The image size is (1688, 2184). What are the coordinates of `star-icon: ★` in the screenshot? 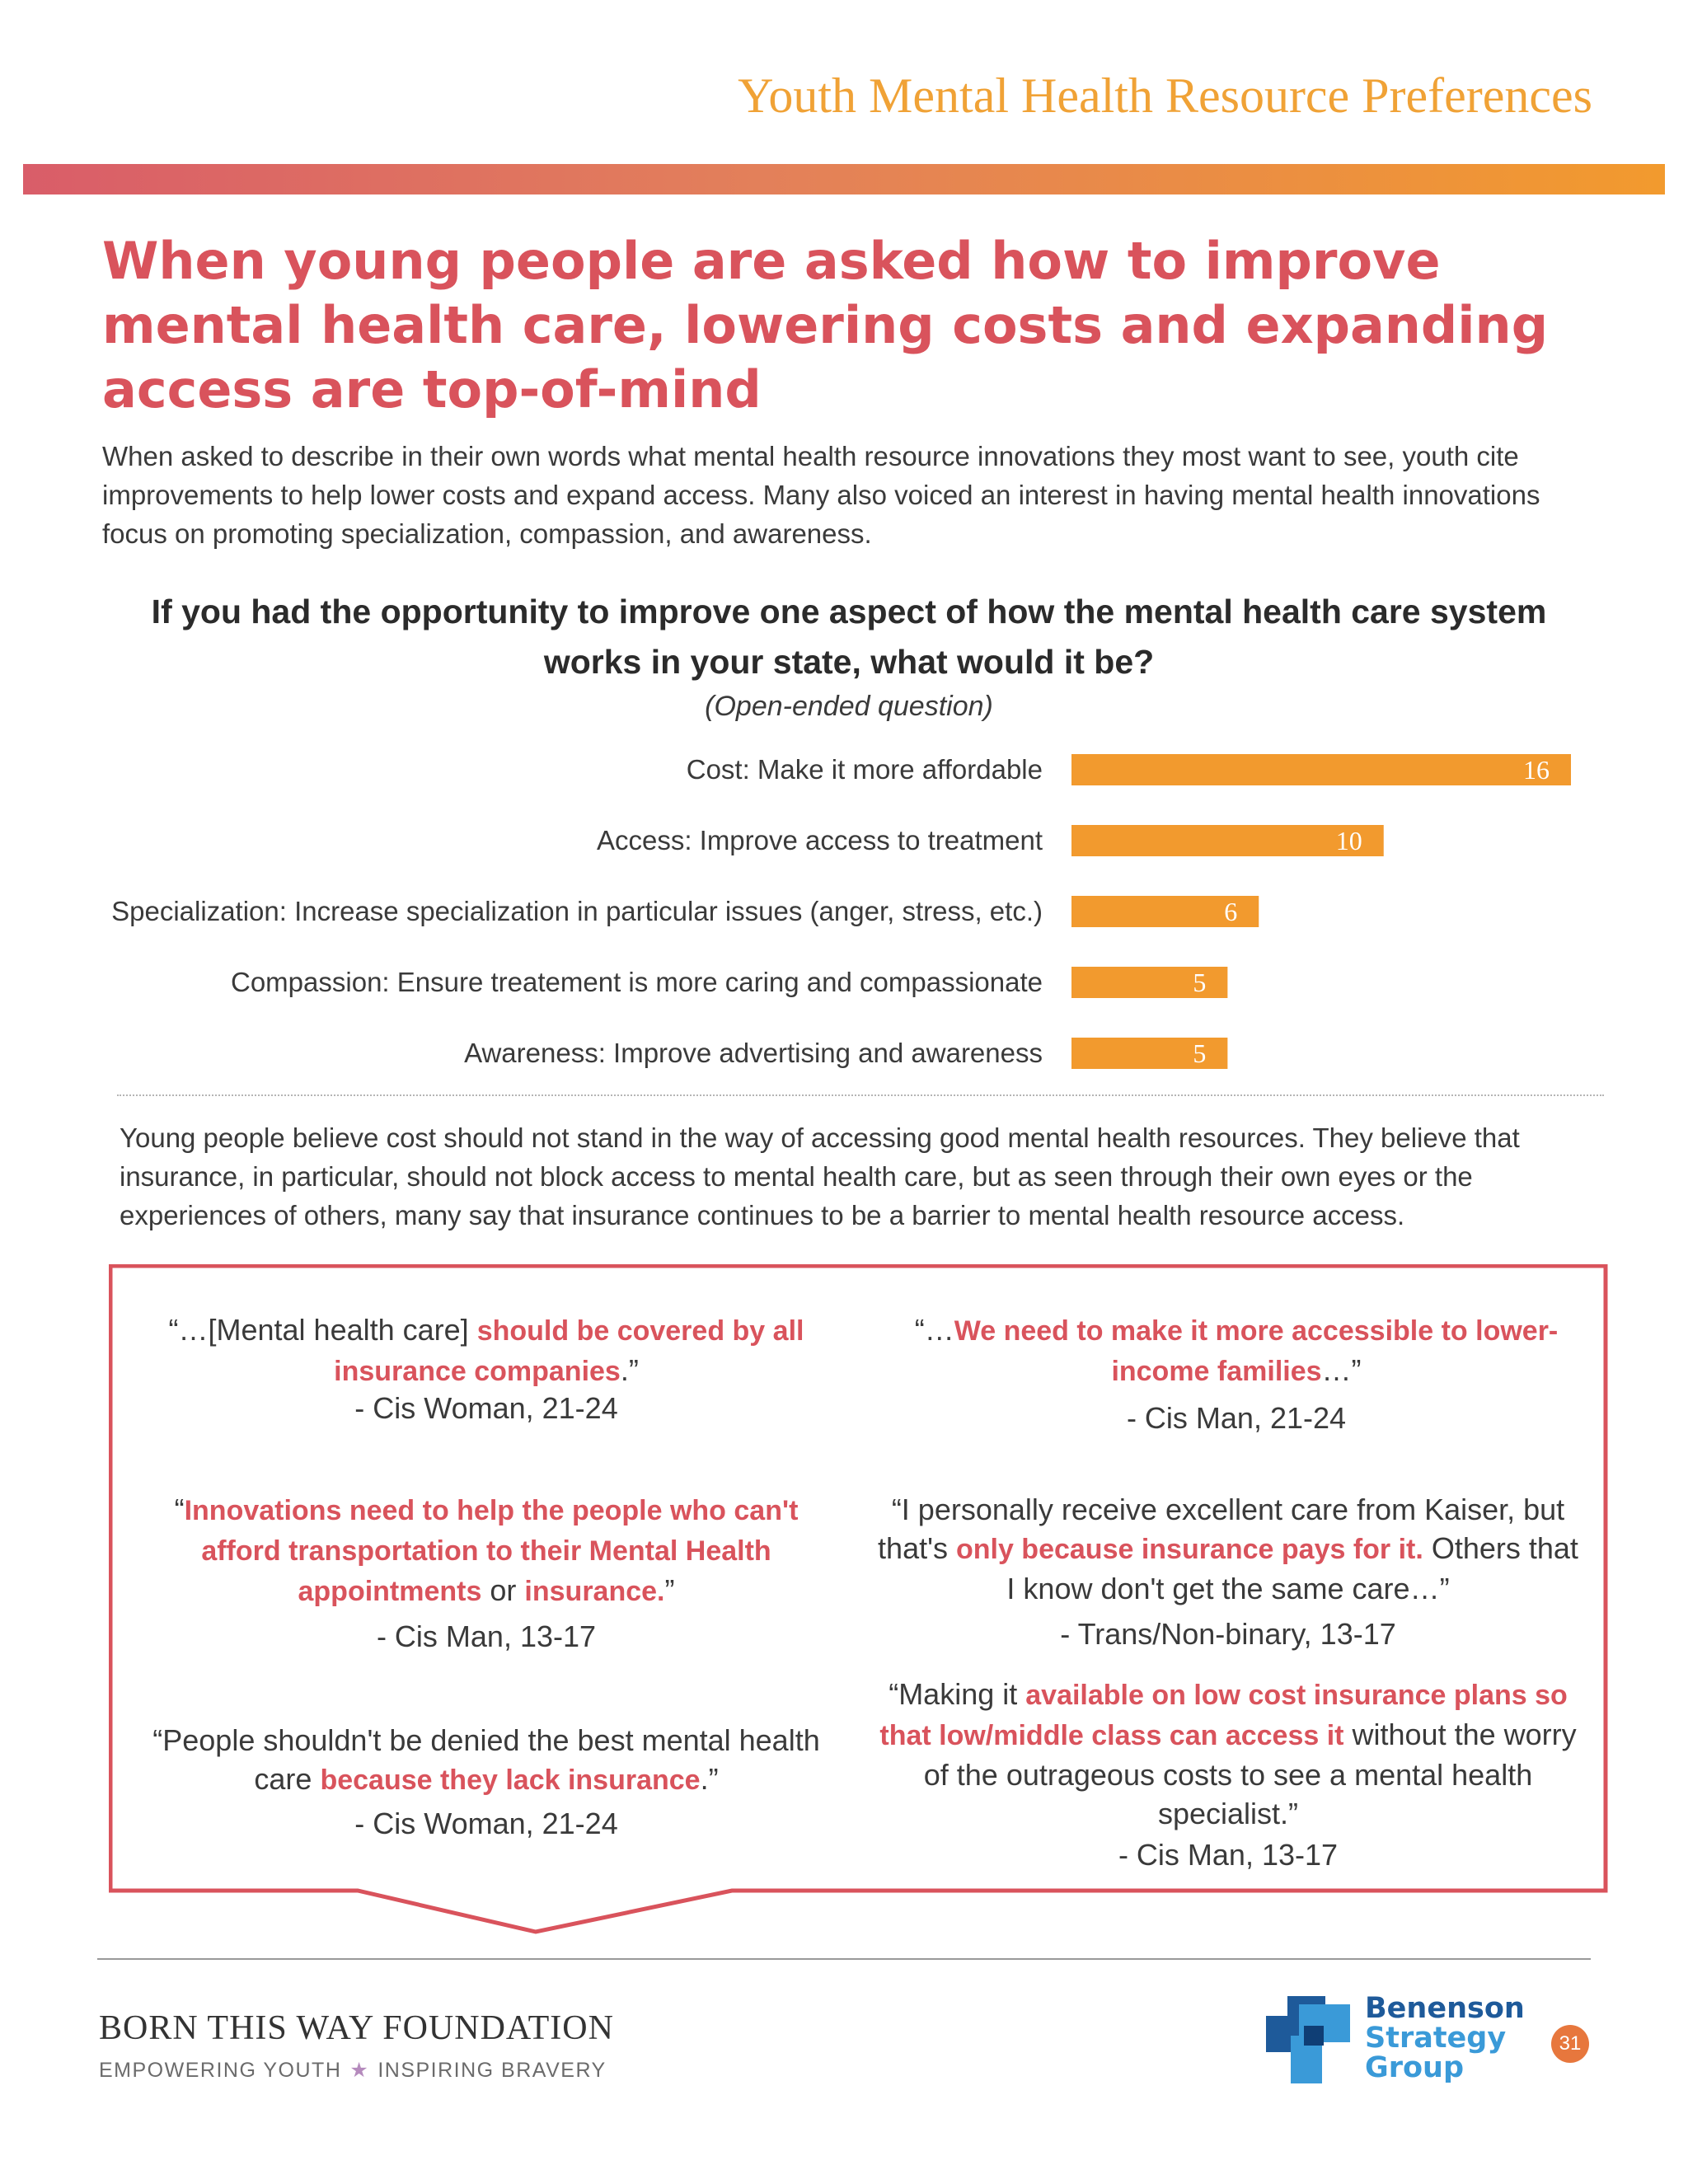 It's located at (360, 2070).